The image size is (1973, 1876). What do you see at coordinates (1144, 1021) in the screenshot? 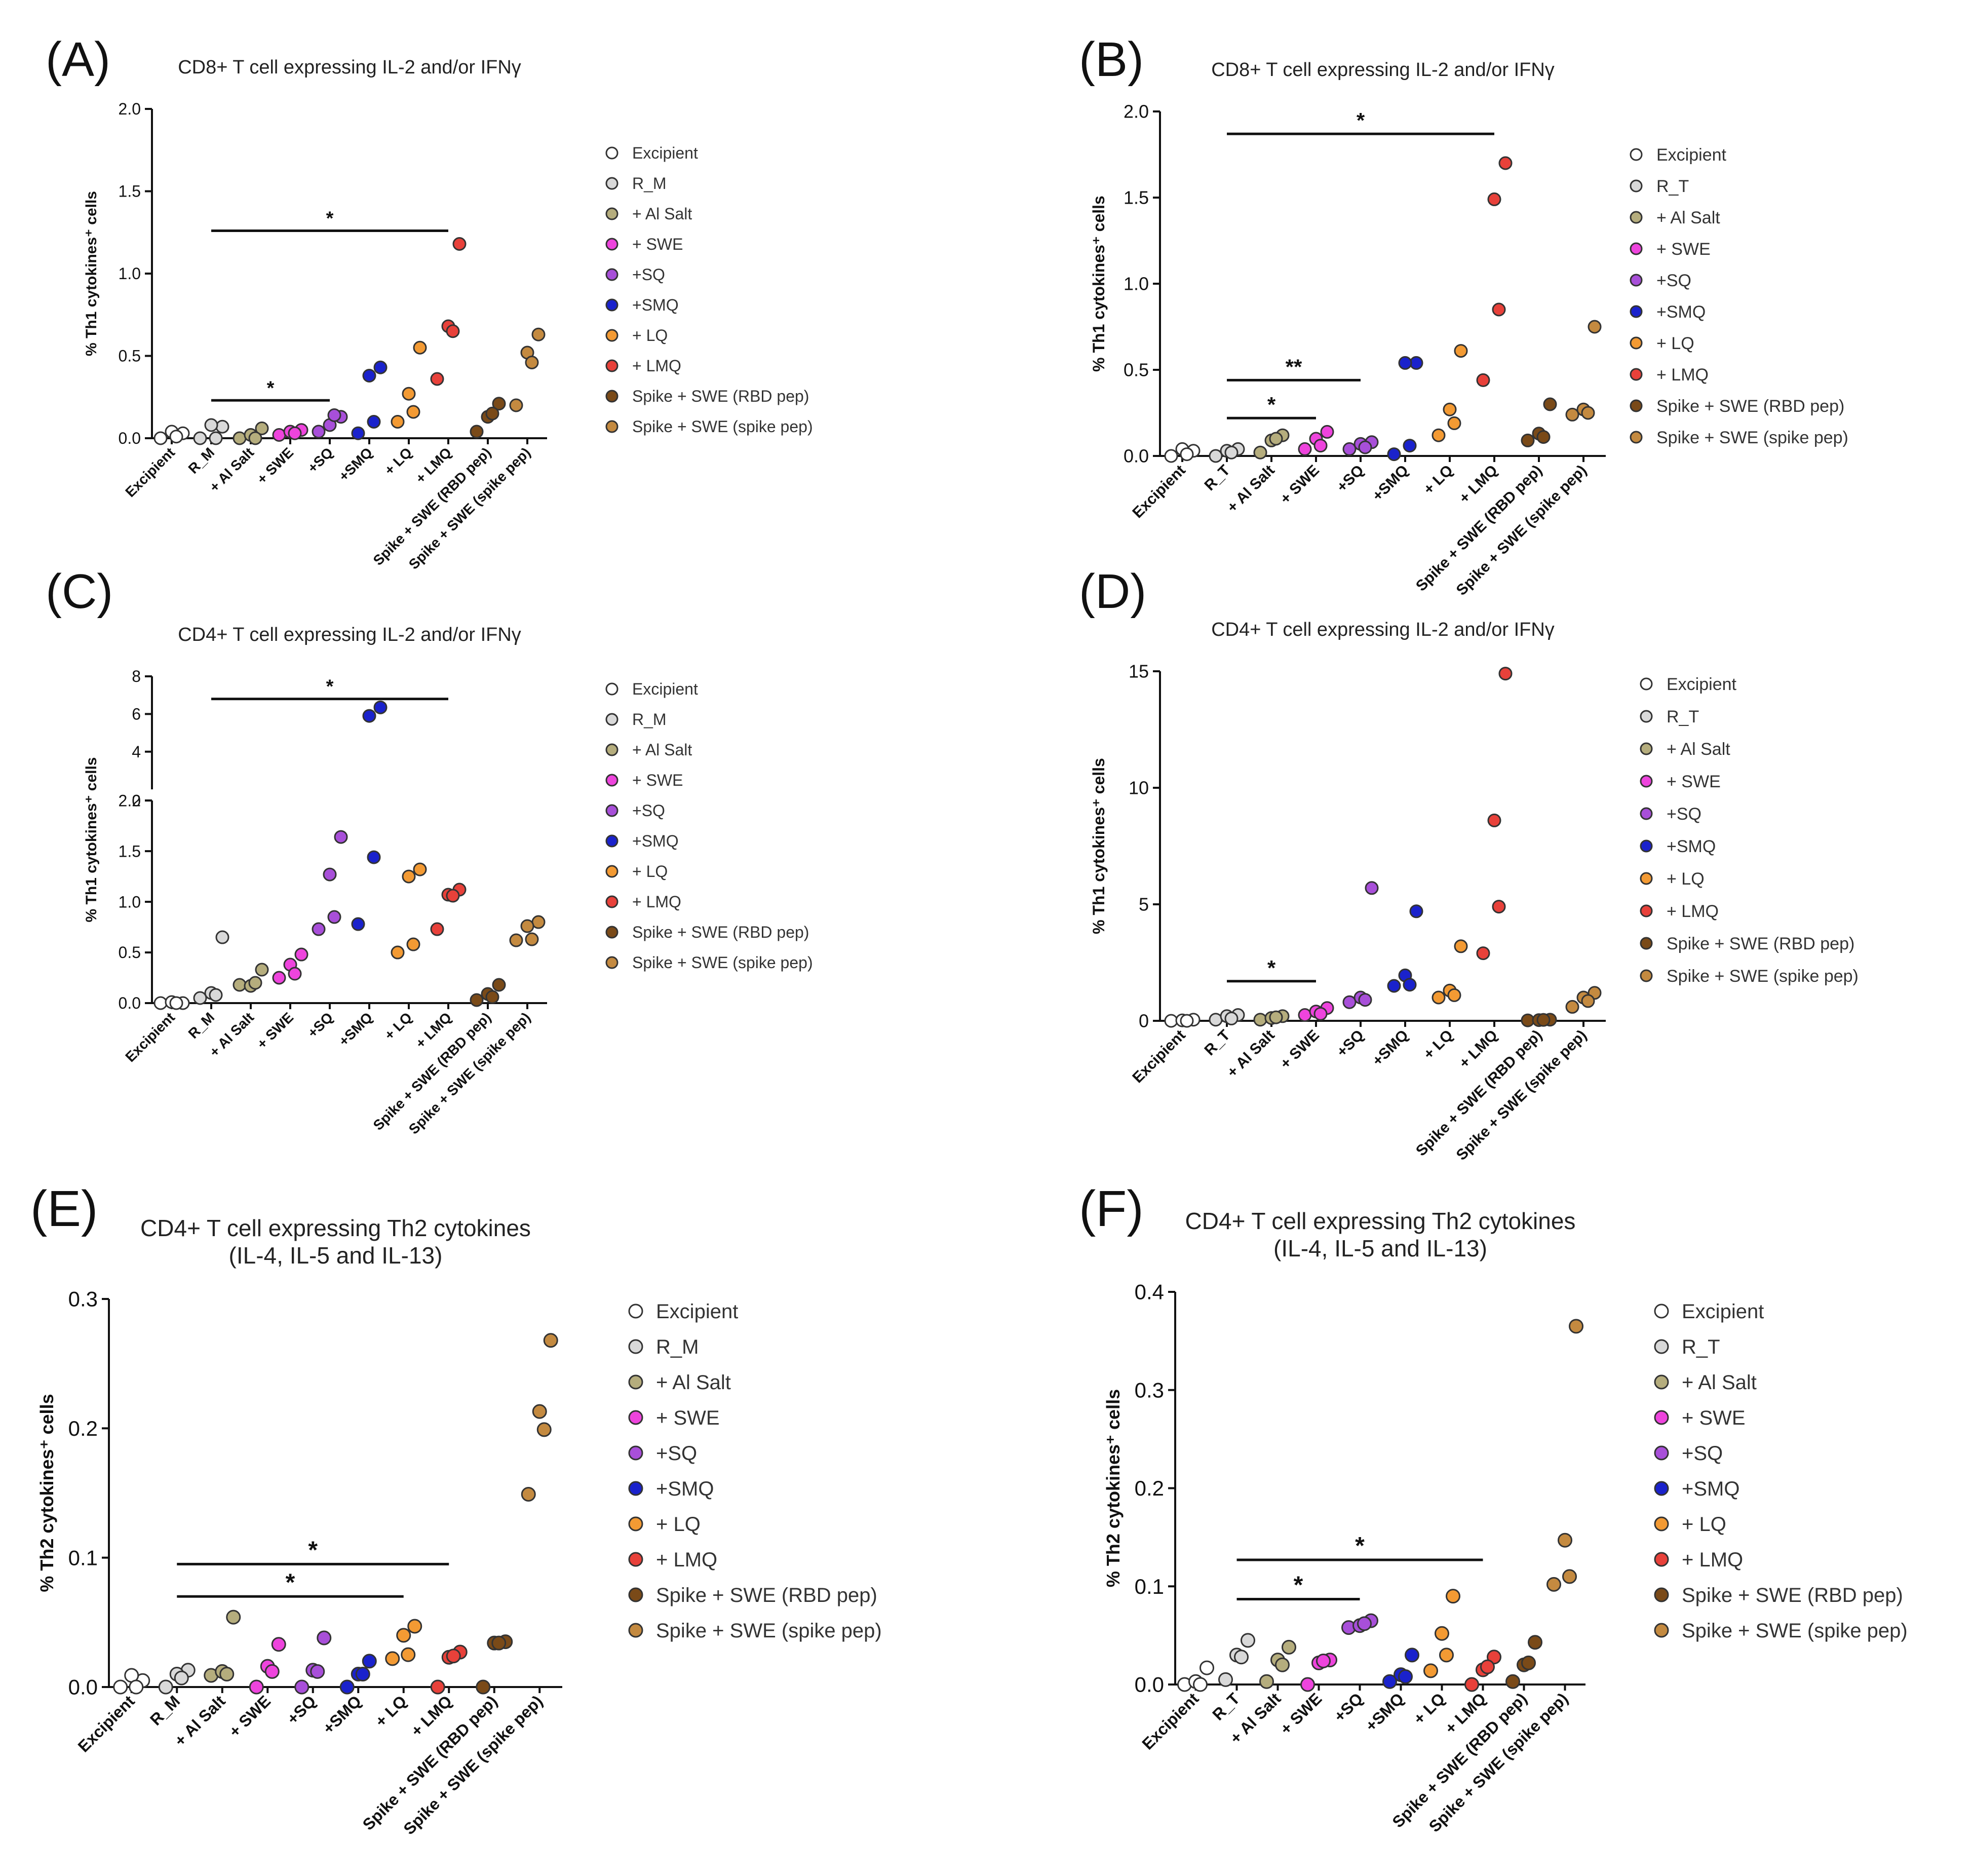
I see `y-tick-label: 0` at bounding box center [1144, 1021].